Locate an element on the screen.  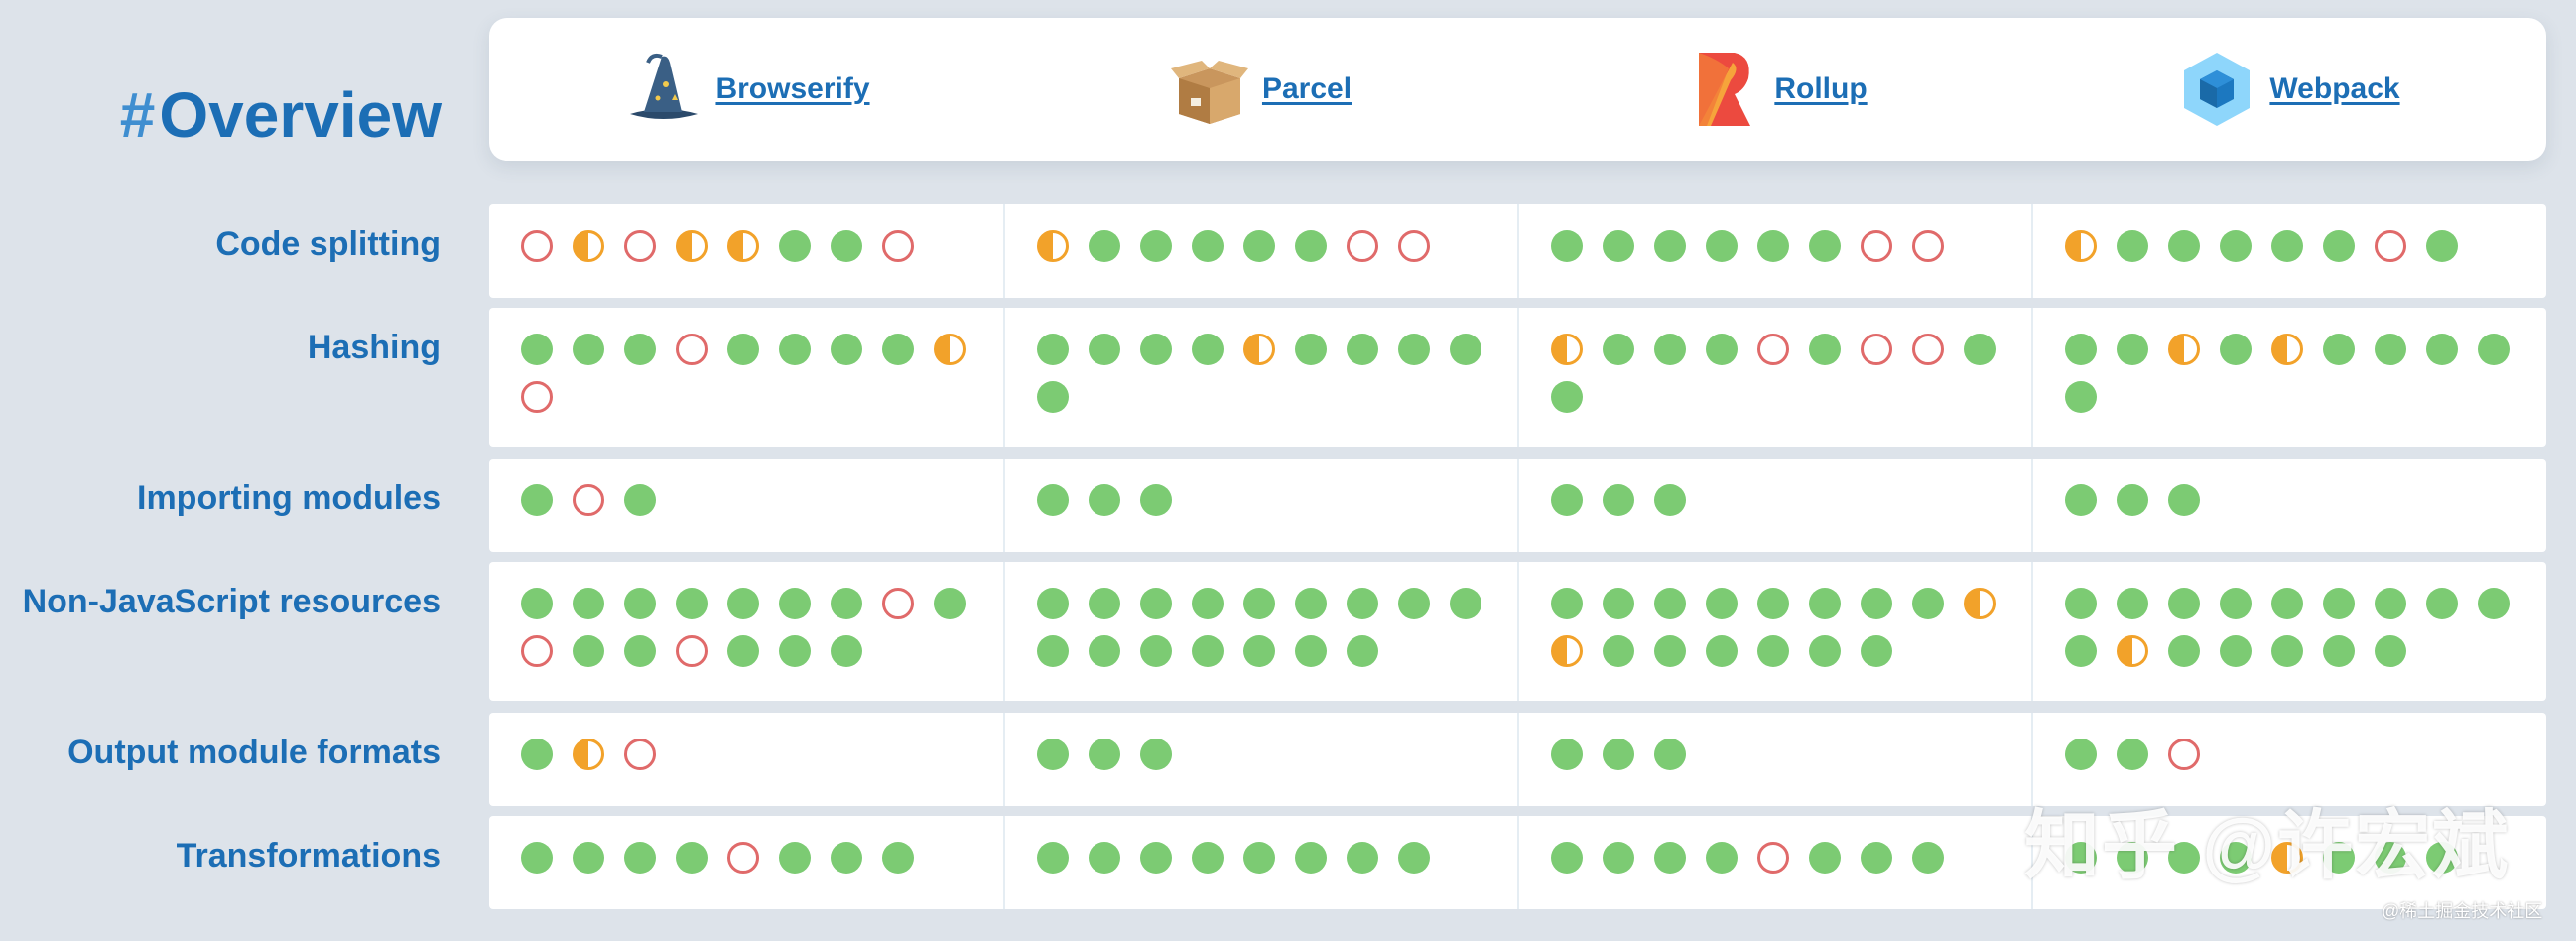
tool-parcel: Parcel is located at coordinates (1260, 90).